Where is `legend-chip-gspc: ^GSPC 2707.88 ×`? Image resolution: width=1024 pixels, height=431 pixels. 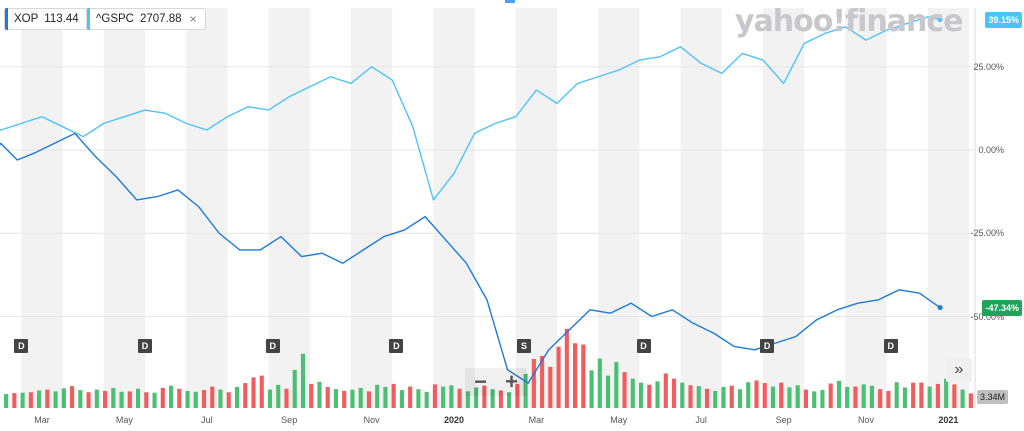 legend-chip-gspc: ^GSPC 2707.88 × is located at coordinates (146, 19).